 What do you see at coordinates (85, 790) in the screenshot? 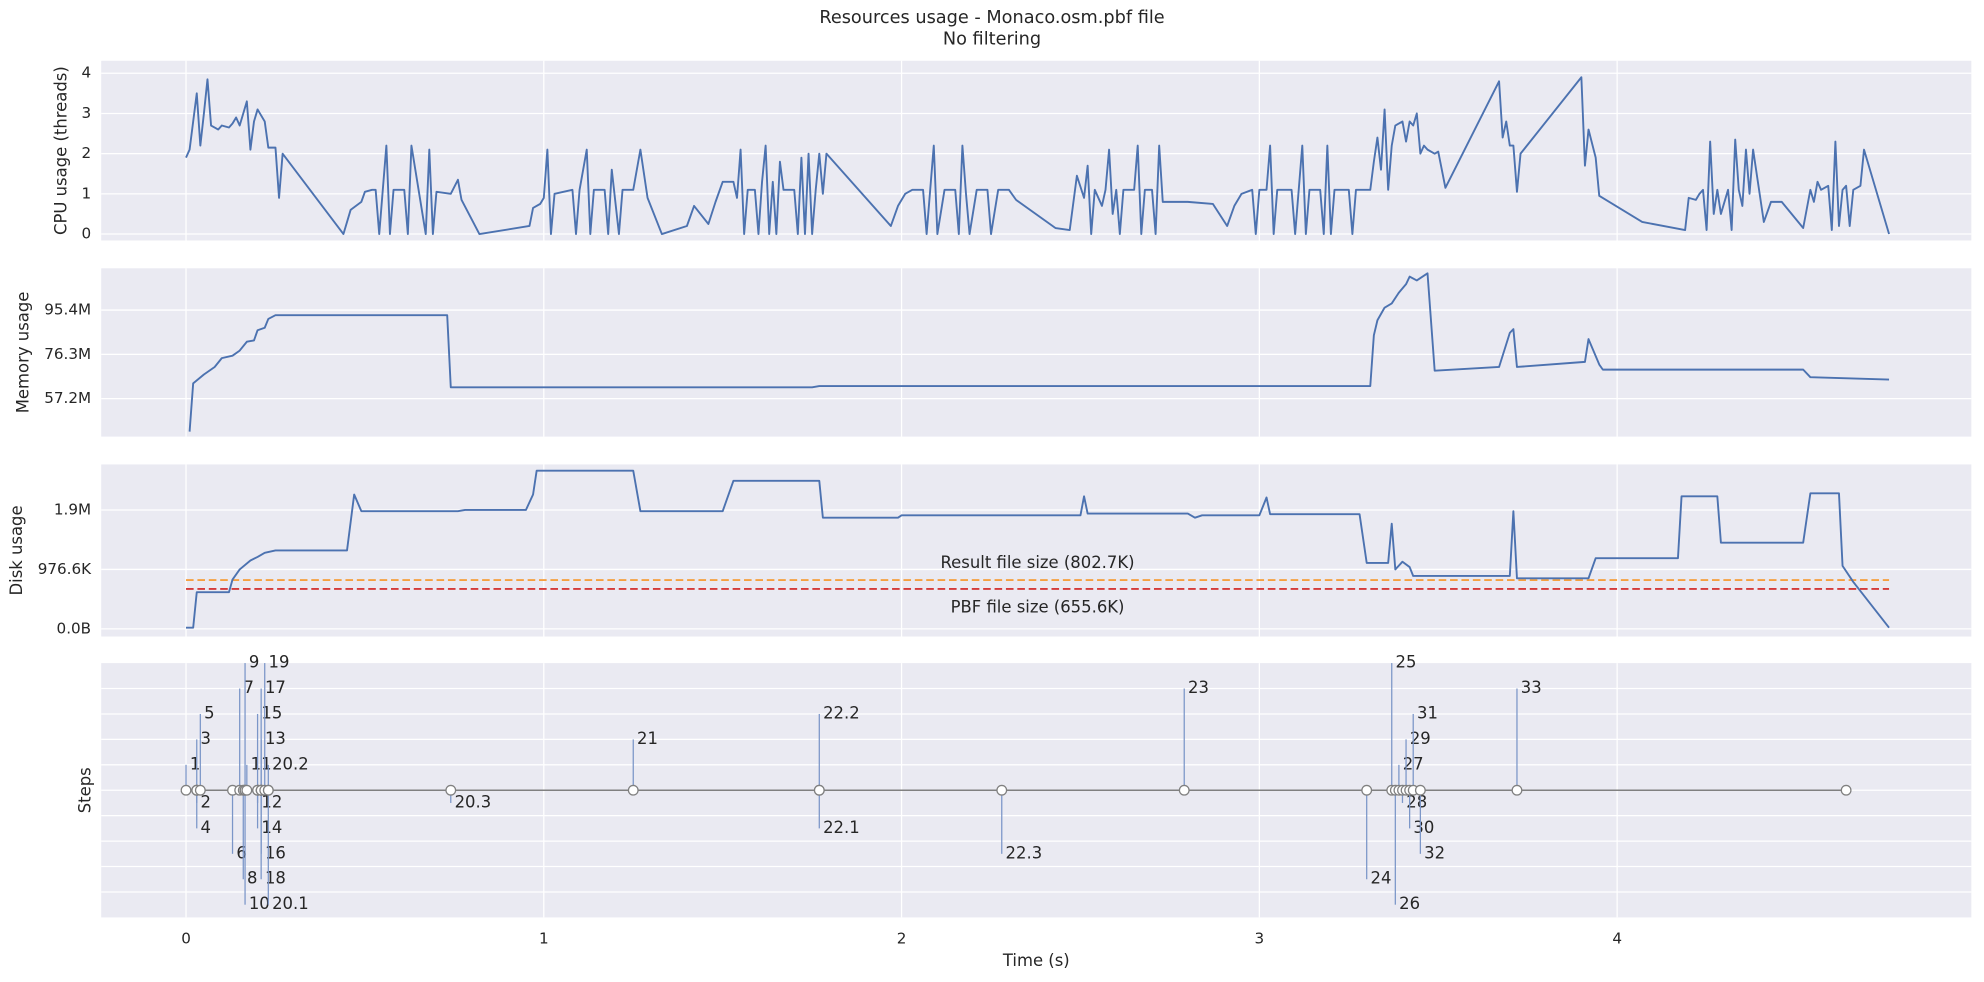
I see `y-axis-label: Steps` at bounding box center [85, 790].